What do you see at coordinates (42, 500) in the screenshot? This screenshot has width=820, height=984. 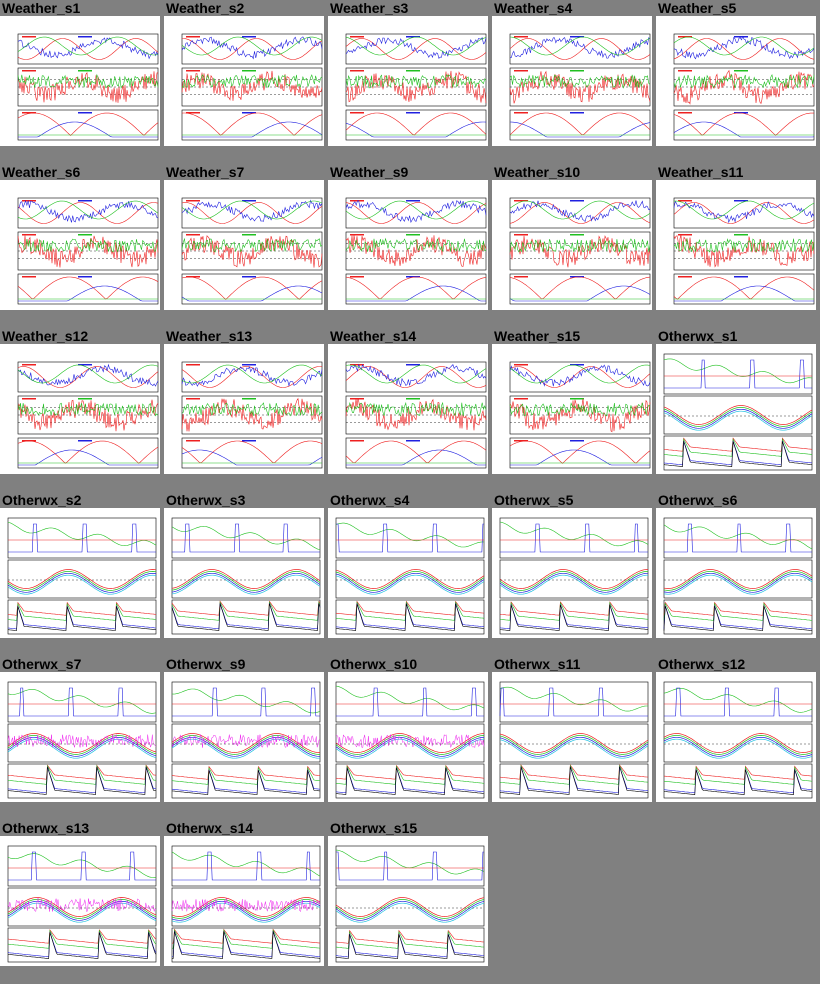 I see `tile-title: Otherwx_s2` at bounding box center [42, 500].